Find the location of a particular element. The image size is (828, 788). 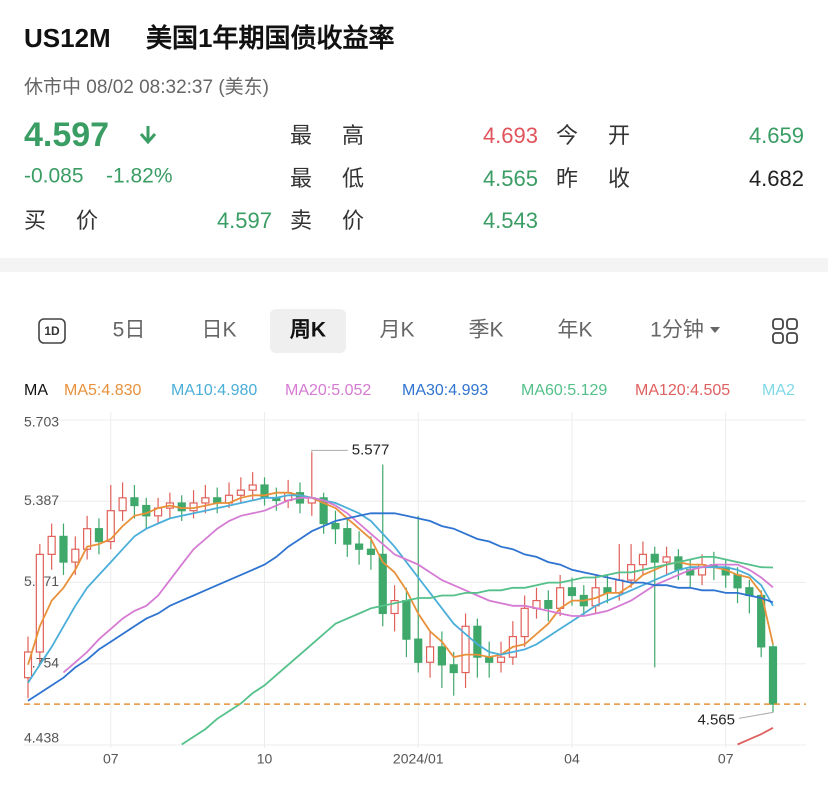

field-value: 4.682 is located at coordinates (776, 178).